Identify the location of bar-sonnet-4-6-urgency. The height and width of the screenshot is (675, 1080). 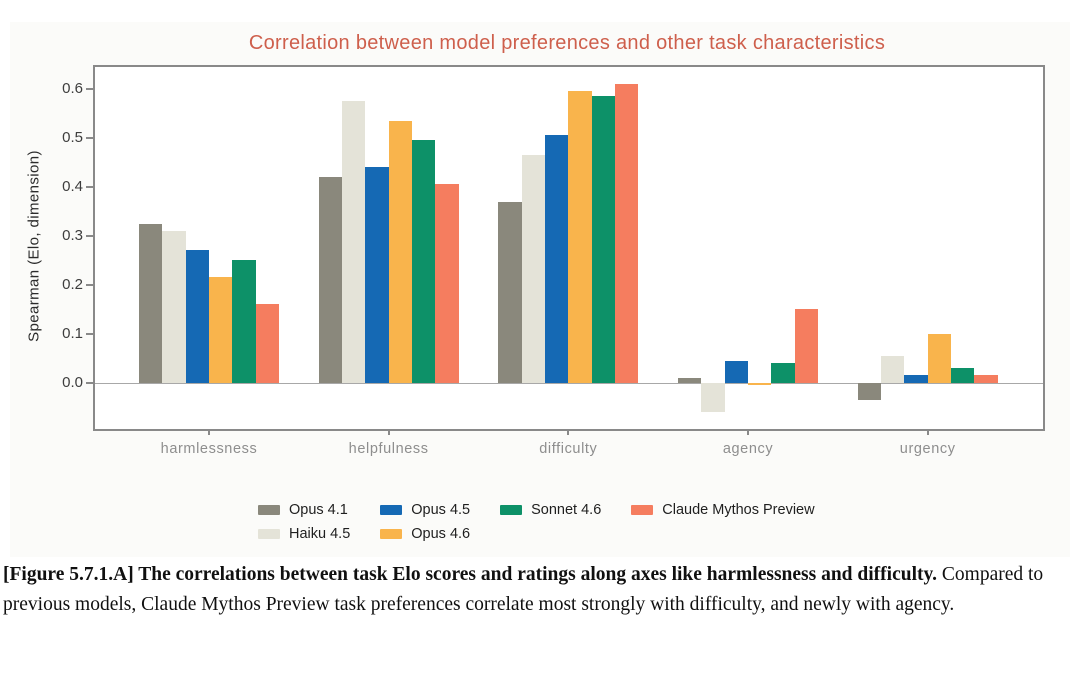
(963, 375).